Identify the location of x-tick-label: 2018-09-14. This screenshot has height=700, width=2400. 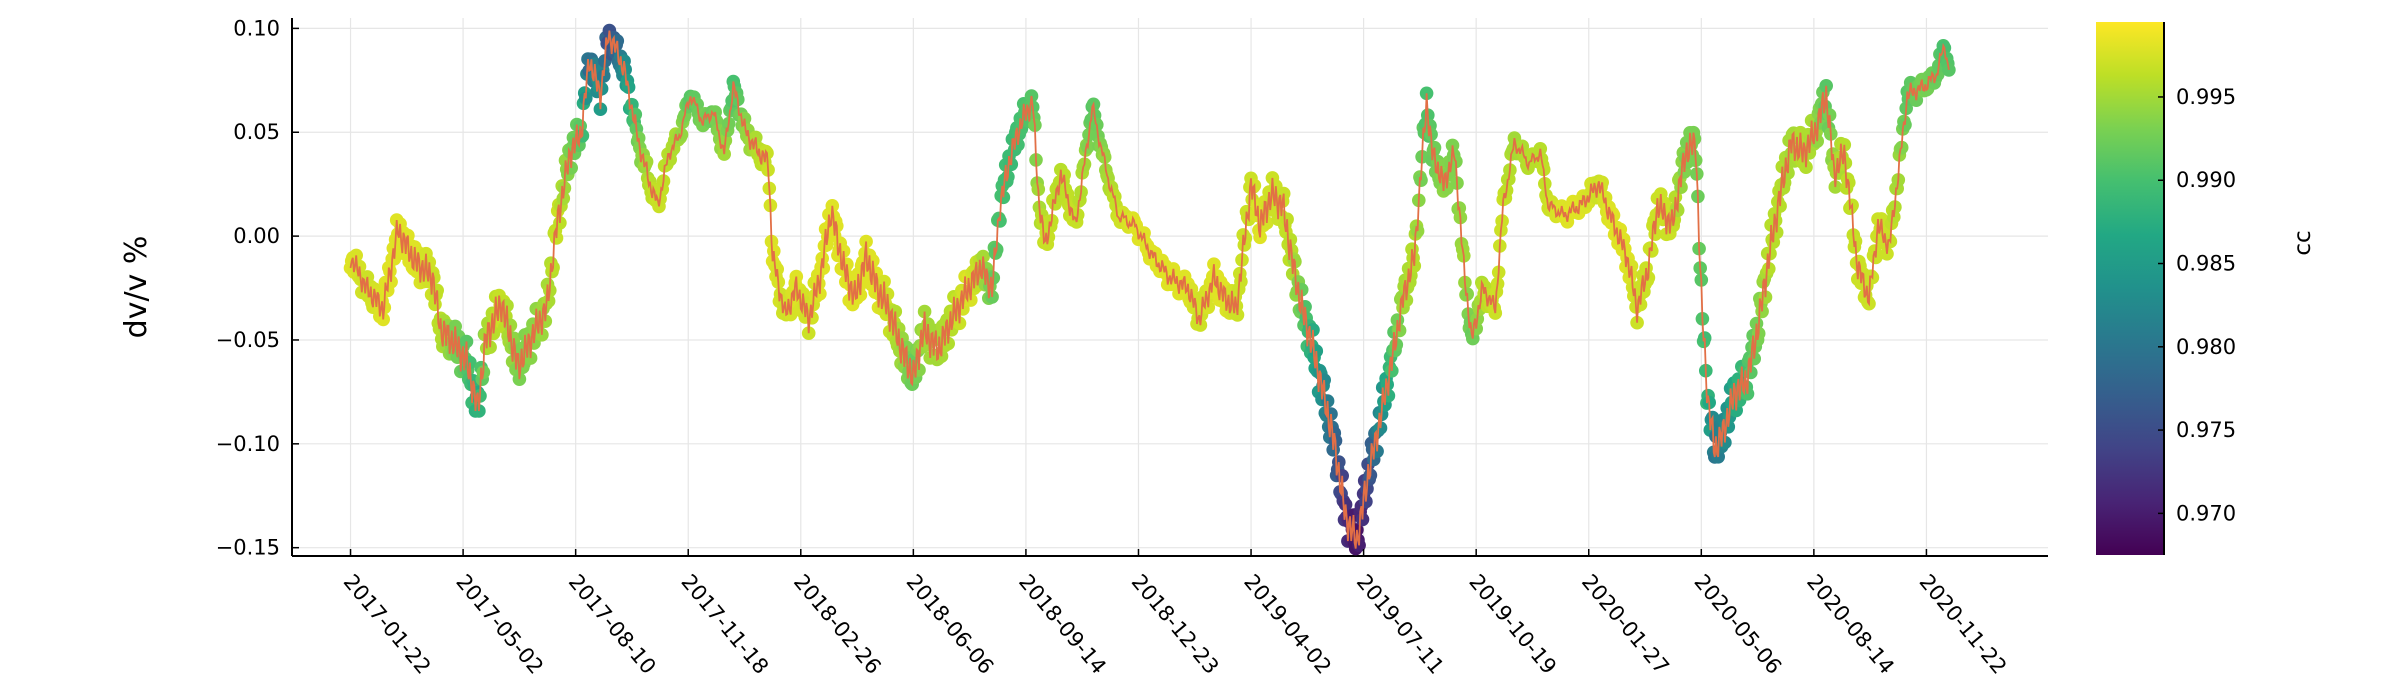
(1062, 624).